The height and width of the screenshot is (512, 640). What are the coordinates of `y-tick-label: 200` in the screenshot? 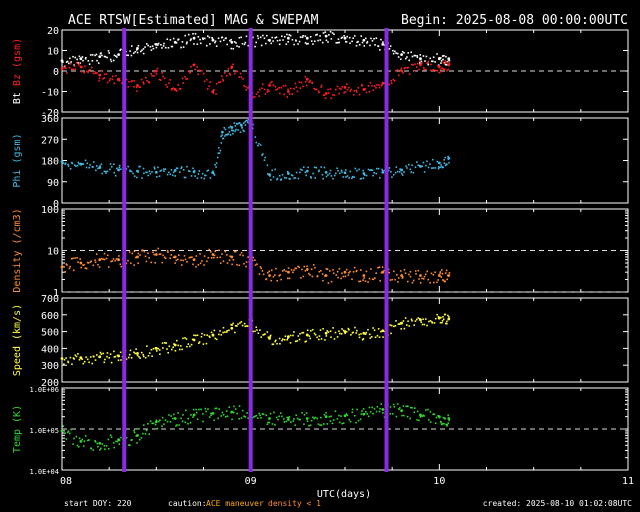 It's located at (50, 383).